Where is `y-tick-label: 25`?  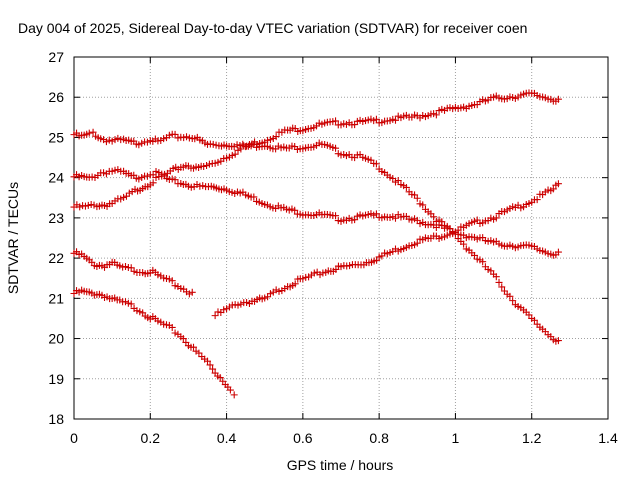
y-tick-label: 25 is located at coordinates (56, 137).